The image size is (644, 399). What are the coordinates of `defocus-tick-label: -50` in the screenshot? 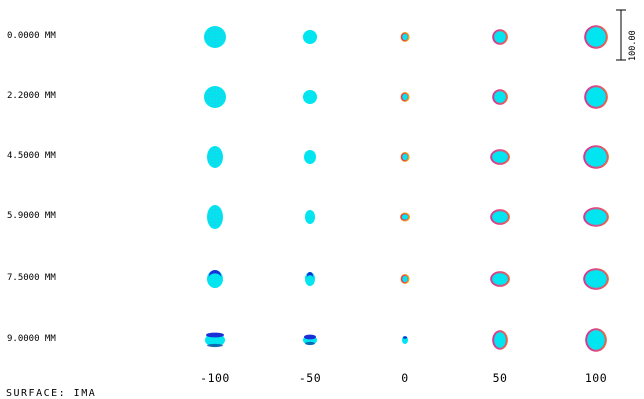 It's located at (310, 378).